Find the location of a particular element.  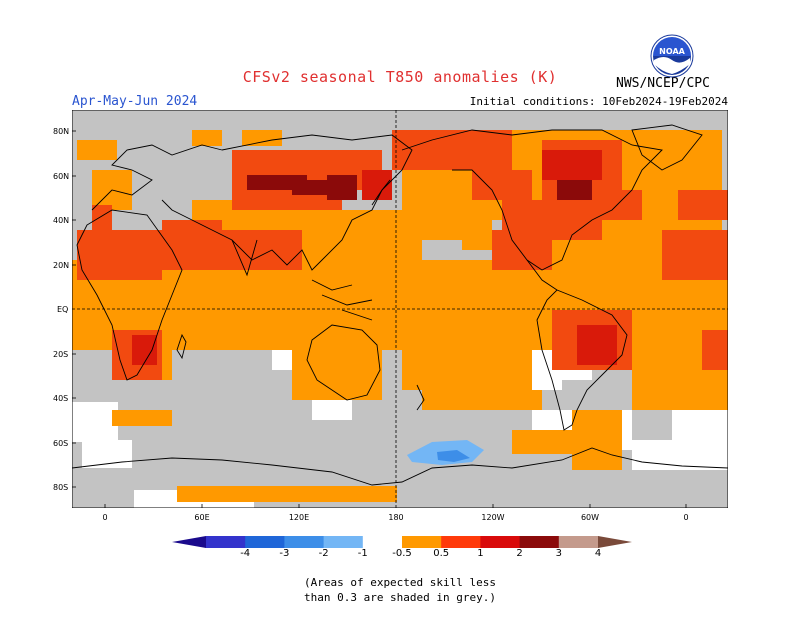

legend-label: 3 is located at coordinates (558, 553).